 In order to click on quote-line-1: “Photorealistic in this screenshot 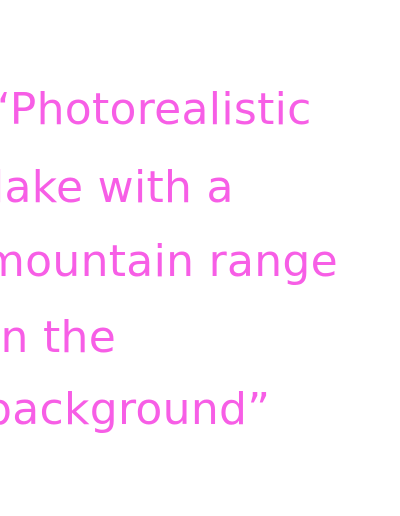, I will do `click(156, 109)`.